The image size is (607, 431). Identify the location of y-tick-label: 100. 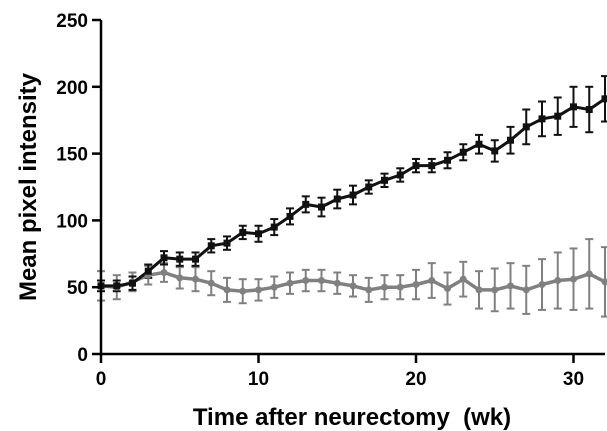
(72, 221).